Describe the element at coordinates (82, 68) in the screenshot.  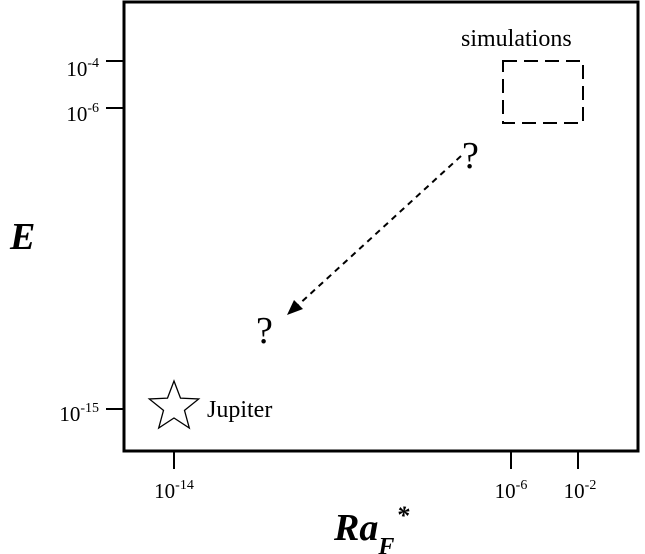
I see `y-tick-label-1e-4: 10⁻⁴` at that location.